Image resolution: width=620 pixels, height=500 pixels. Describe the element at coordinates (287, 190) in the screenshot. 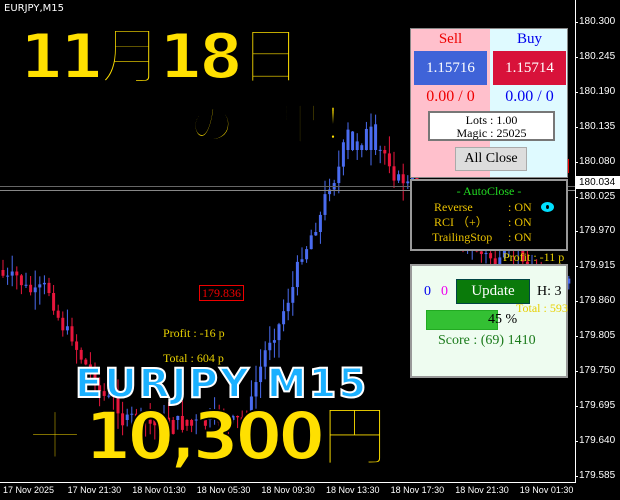

I see `bid-line` at that location.